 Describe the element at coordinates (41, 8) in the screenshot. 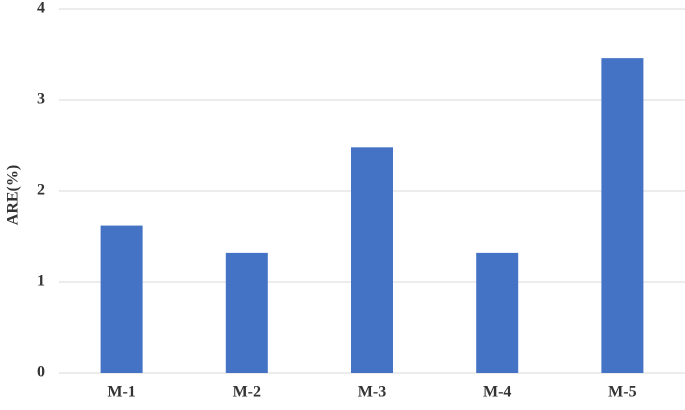

I see `y-tick-label: 4` at that location.